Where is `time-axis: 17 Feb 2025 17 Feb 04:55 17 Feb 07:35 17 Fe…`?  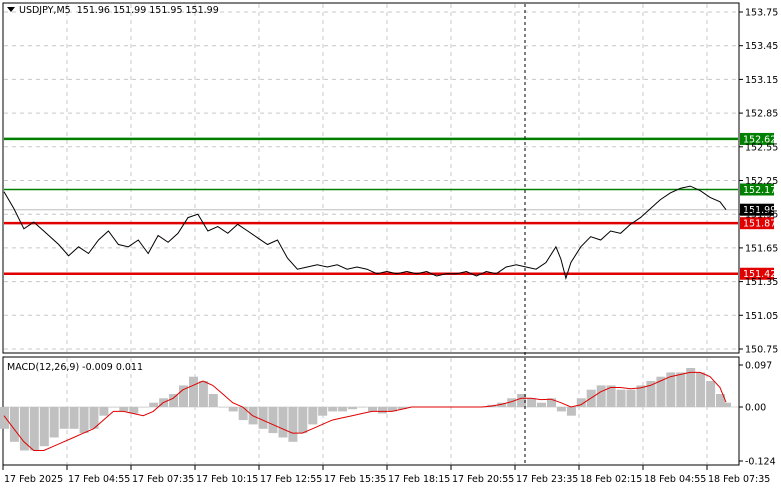 time-axis: 17 Feb 2025 17 Feb 04:55 17 Feb 07:35 17 Fe… is located at coordinates (386, 475).